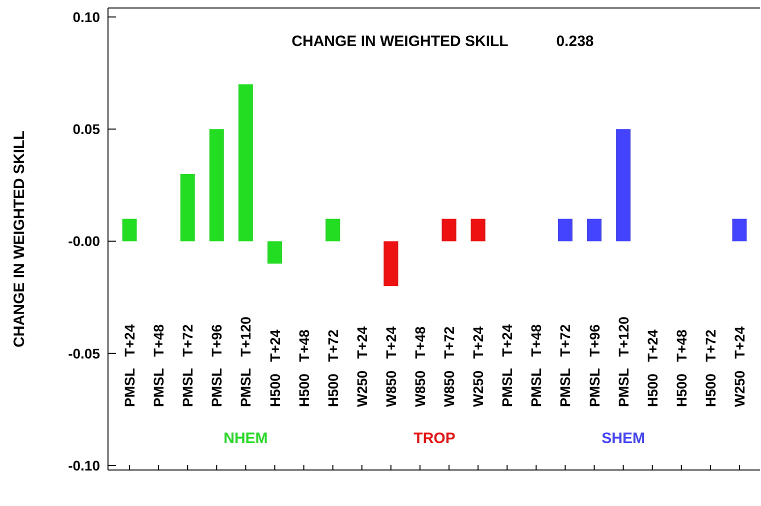  Describe the element at coordinates (19, 239) in the screenshot. I see `y-axis-title: CHANGE IN WEIGHTED SKILL` at that location.